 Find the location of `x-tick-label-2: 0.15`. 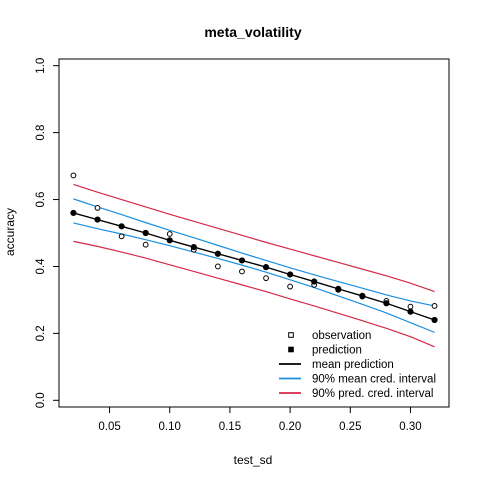

x-tick-label-2: 0.15 is located at coordinates (230, 427).